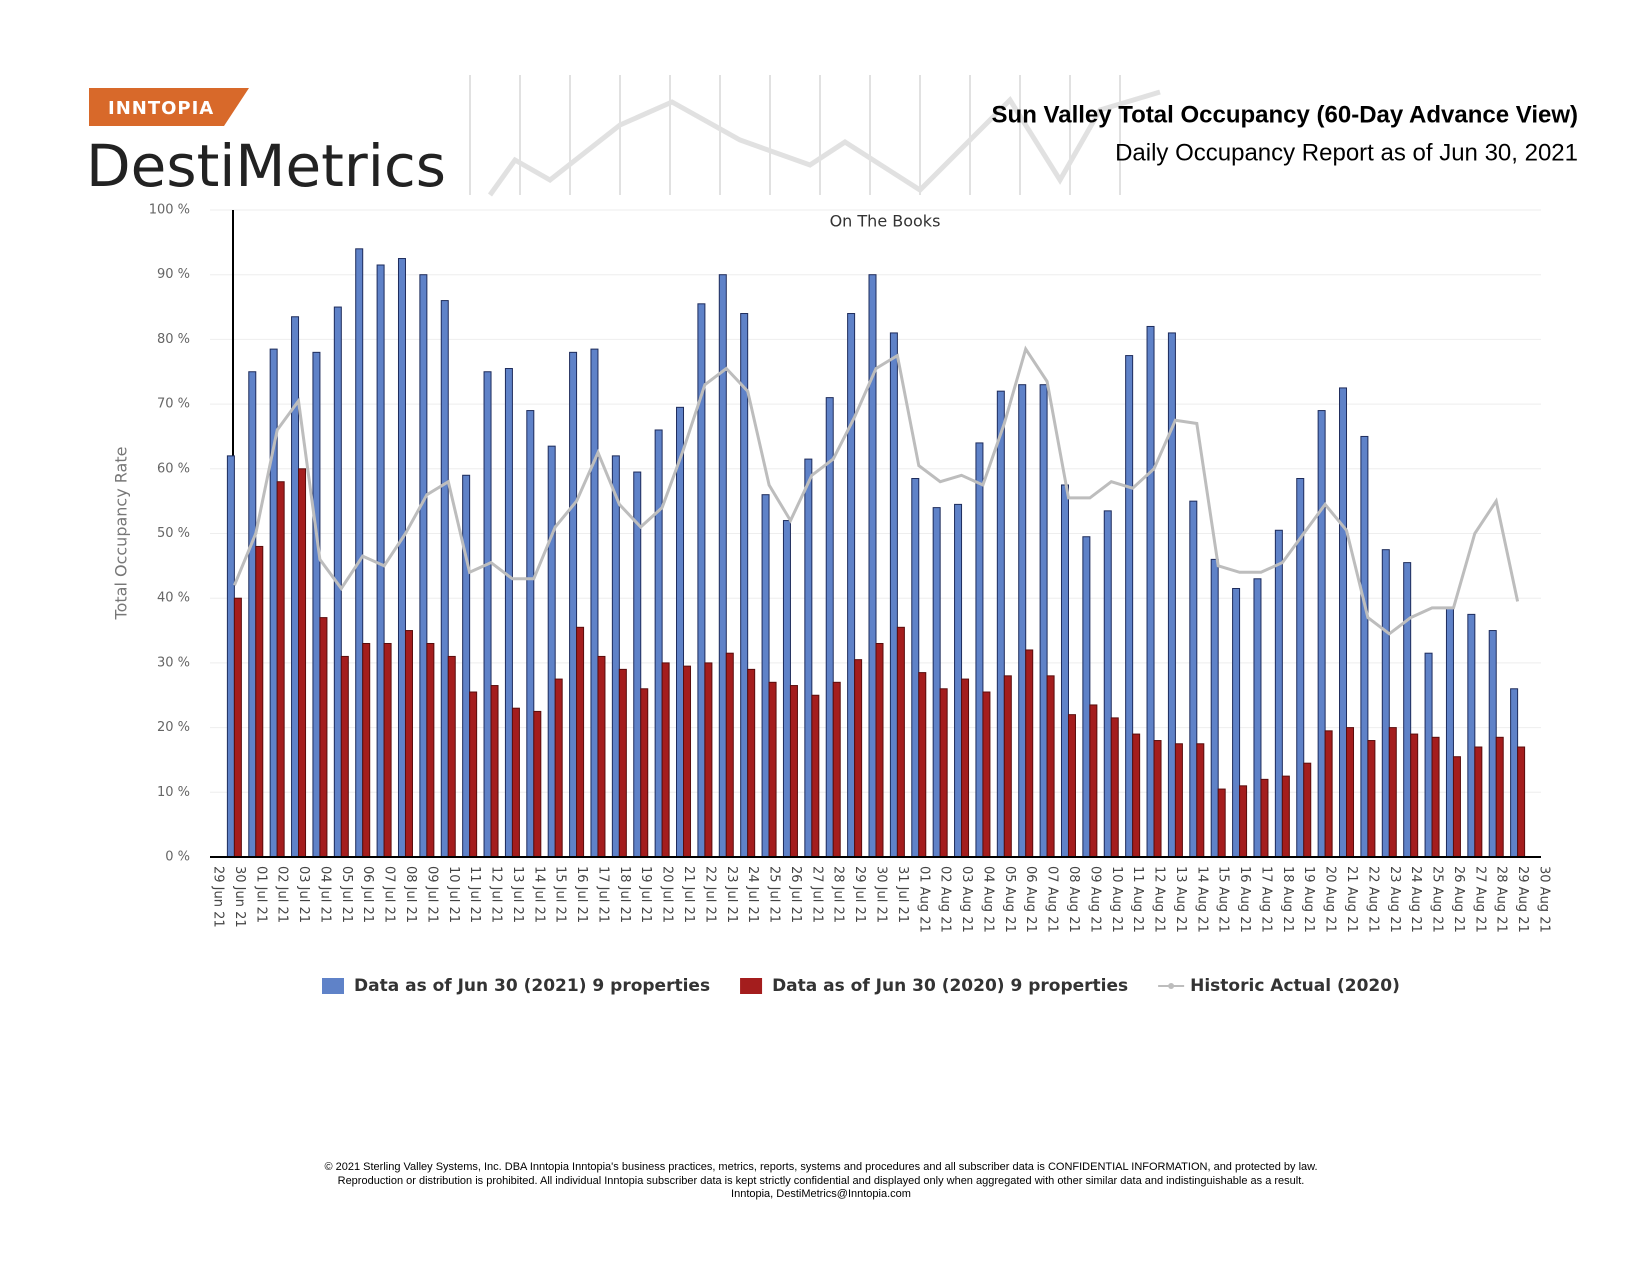  Describe the element at coordinates (1479, 899) in the screenshot. I see `x-tick-label: 27 Aug 21` at that location.